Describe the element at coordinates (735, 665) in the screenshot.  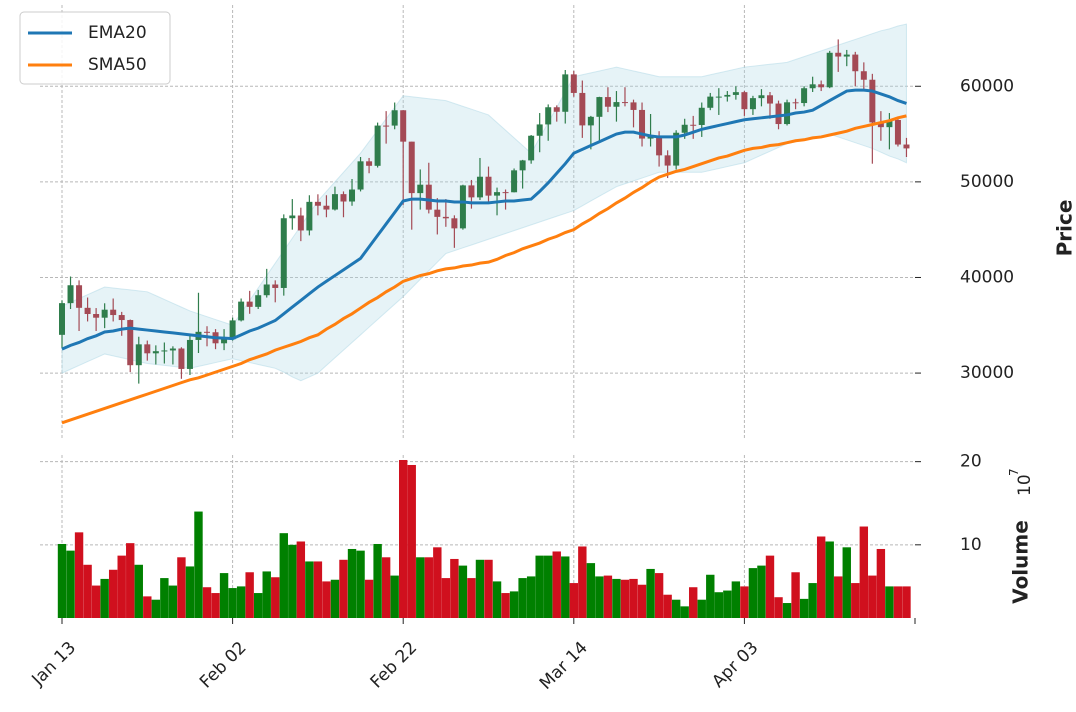
I see `x-tick-label: Apr 03` at that location.